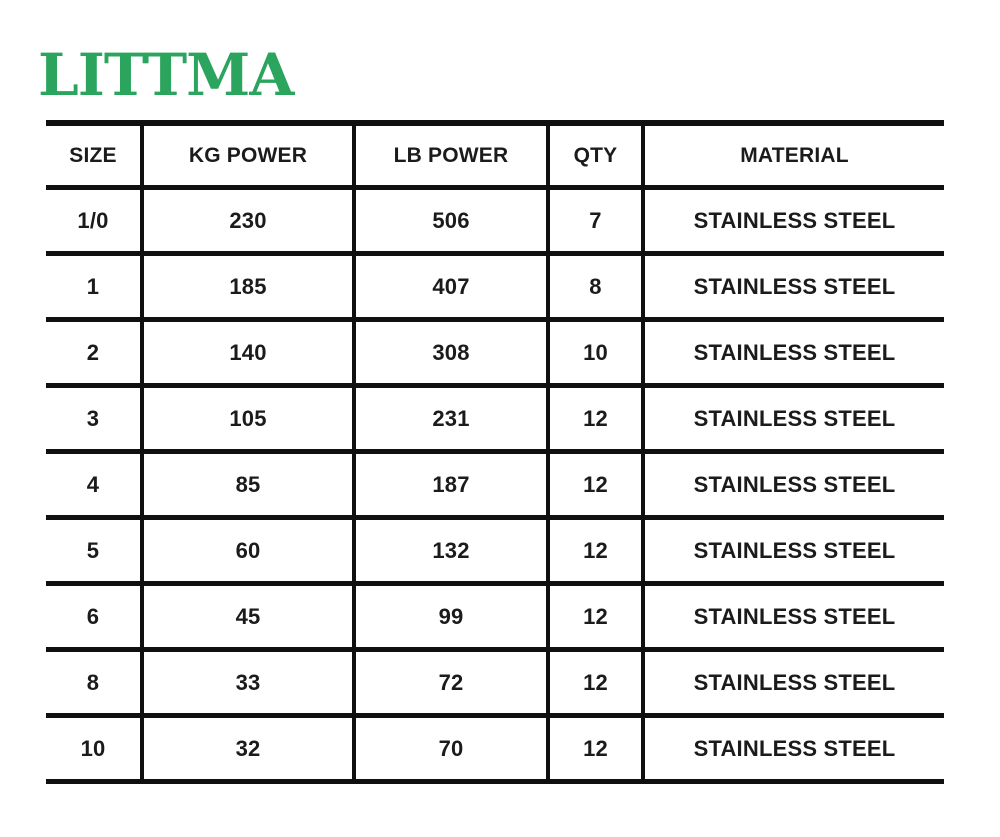 The width and height of the screenshot is (1000, 837). I want to click on cell-lb-power: 70, so click(452, 749).